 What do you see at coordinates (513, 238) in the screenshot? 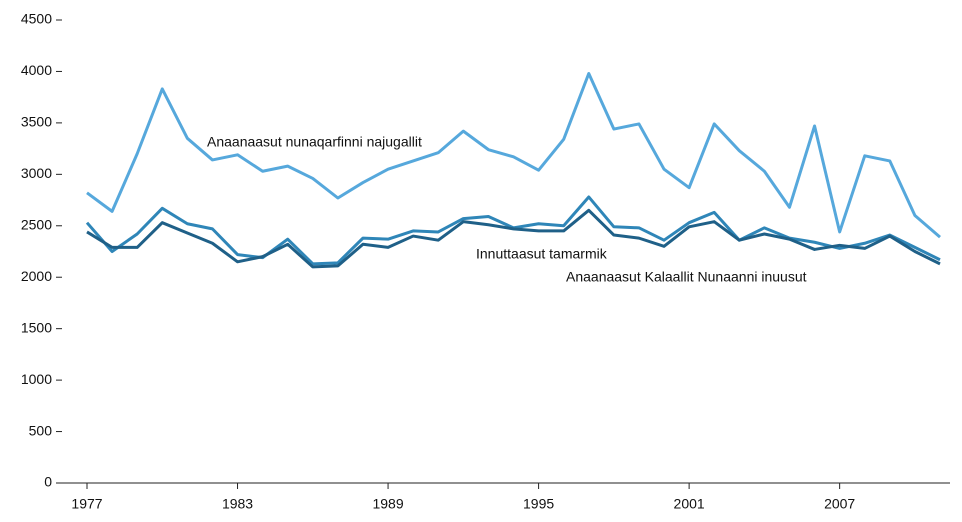
I see `series-line` at bounding box center [513, 238].